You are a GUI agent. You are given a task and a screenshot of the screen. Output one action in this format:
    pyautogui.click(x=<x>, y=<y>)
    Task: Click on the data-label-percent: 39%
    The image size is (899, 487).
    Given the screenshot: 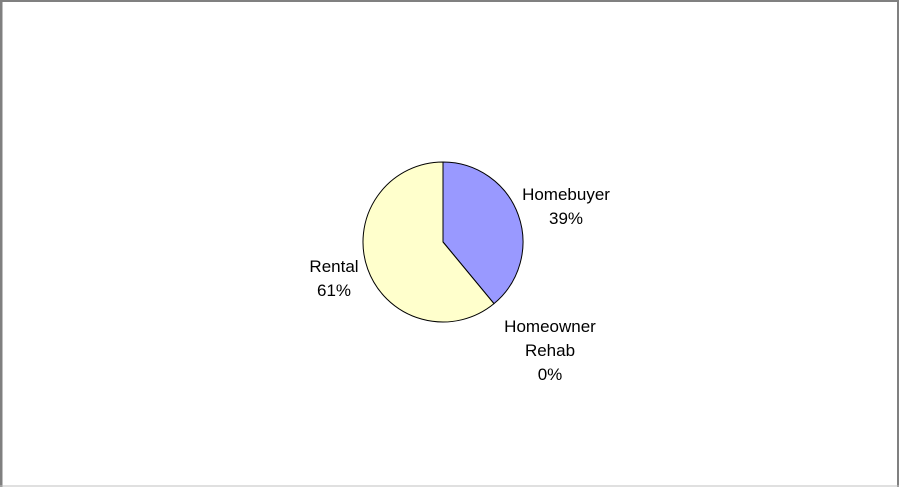 What is the action you would take?
    pyautogui.click(x=566, y=218)
    